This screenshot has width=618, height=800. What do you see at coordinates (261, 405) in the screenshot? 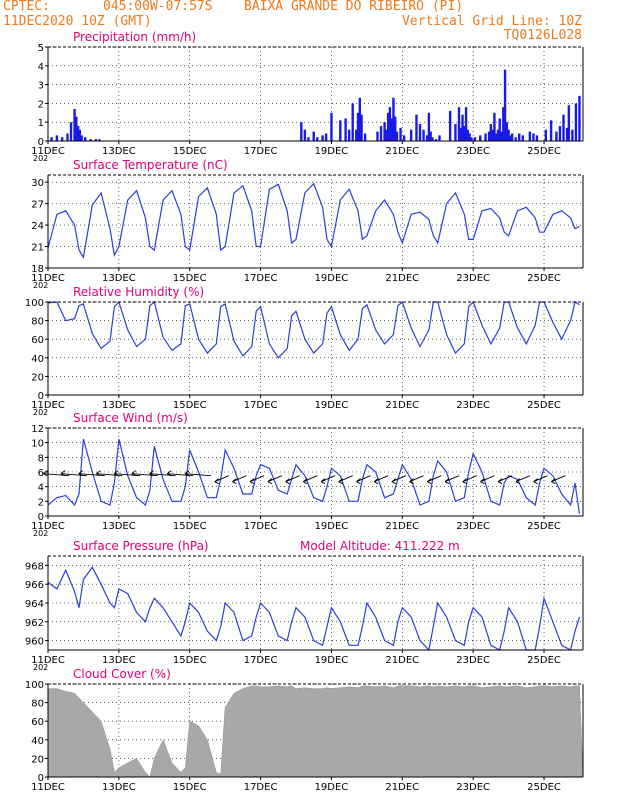
I see `xtick-rh-3: 17DEC` at bounding box center [261, 405].